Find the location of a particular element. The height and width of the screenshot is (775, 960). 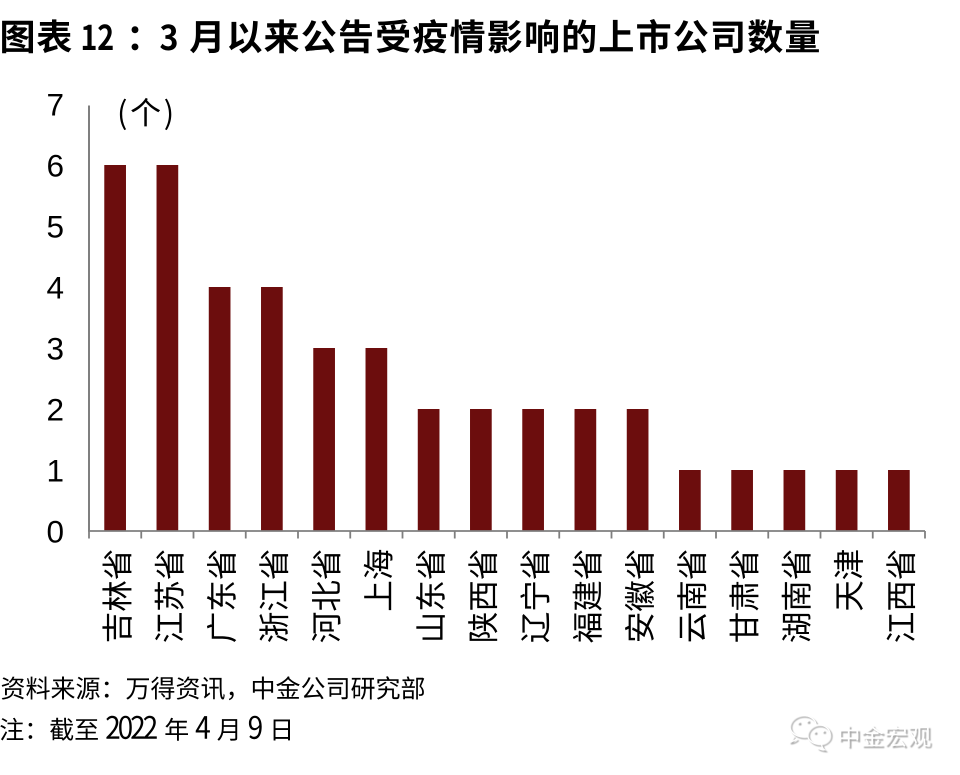

svg-text: 0 is located at coordinates (55, 531).